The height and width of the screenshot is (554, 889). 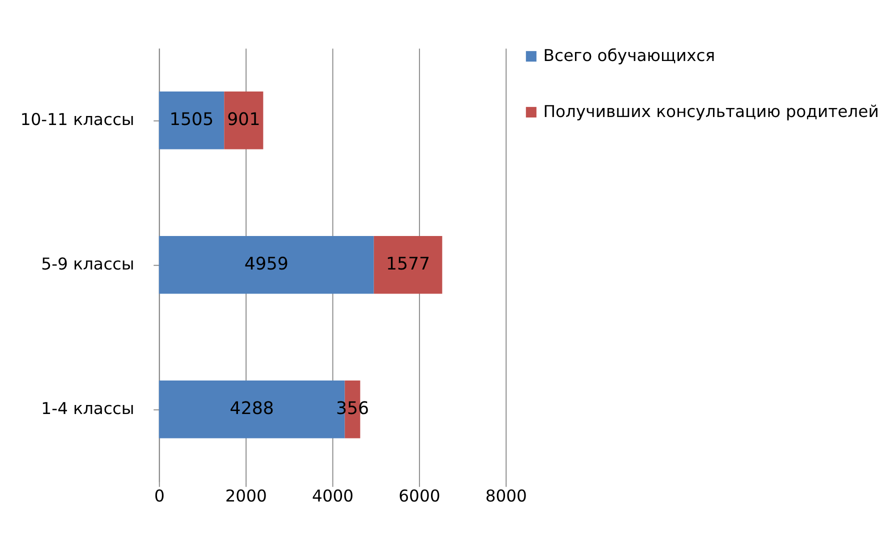 I want to click on data-label: 1505, so click(x=191, y=120).